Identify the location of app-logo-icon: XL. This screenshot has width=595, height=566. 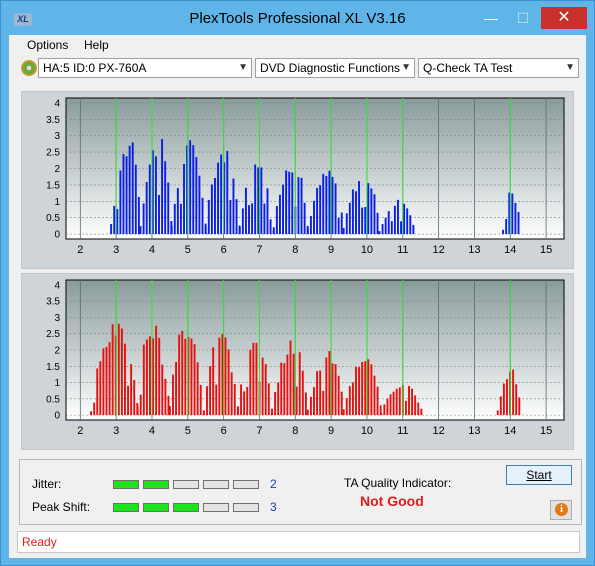
(23, 19).